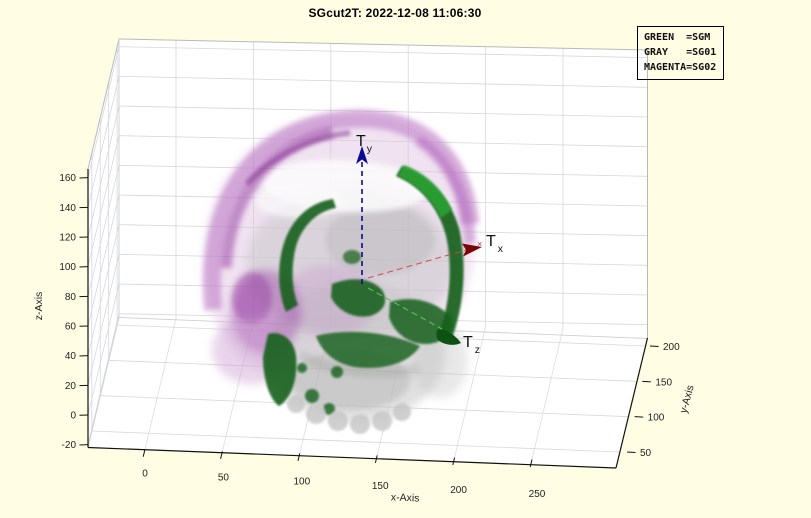 The image size is (811, 518). Describe the element at coordinates (361, 141) in the screenshot. I see `ty-label-main: T` at that location.